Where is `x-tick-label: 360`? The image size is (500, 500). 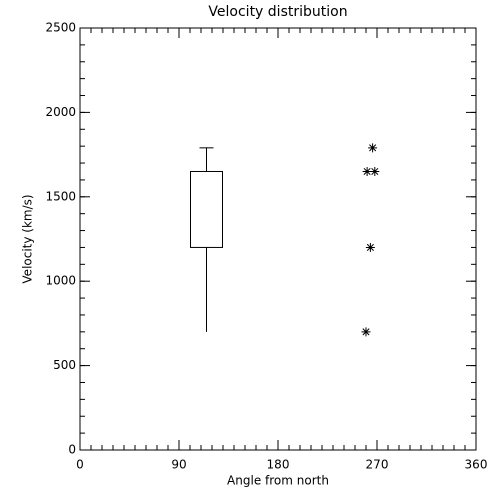
x-tick-label: 360 is located at coordinates (476, 465).